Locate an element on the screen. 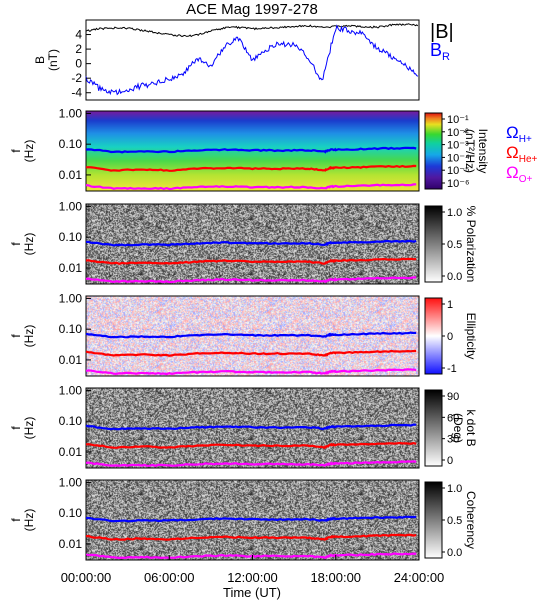 The height and width of the screenshot is (600, 550). legend-bmag: |B| is located at coordinates (442, 32).